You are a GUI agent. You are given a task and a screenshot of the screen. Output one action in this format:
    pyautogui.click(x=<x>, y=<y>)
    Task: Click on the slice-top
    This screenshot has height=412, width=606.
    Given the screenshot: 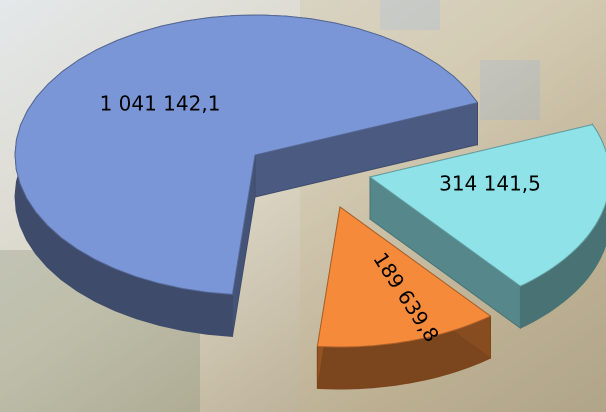 What is the action you would take?
    pyautogui.click(x=404, y=277)
    